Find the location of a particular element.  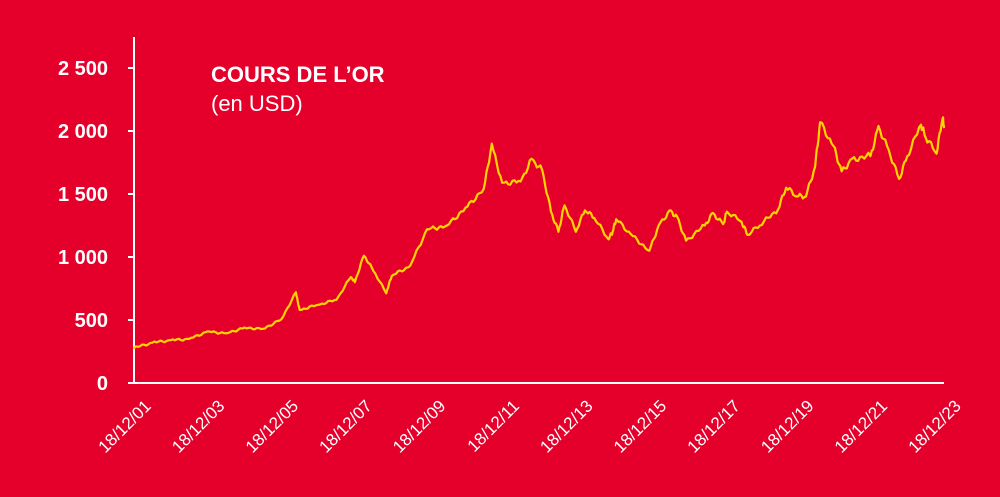

y-tick-label: 2 500 is located at coordinates (83, 69).